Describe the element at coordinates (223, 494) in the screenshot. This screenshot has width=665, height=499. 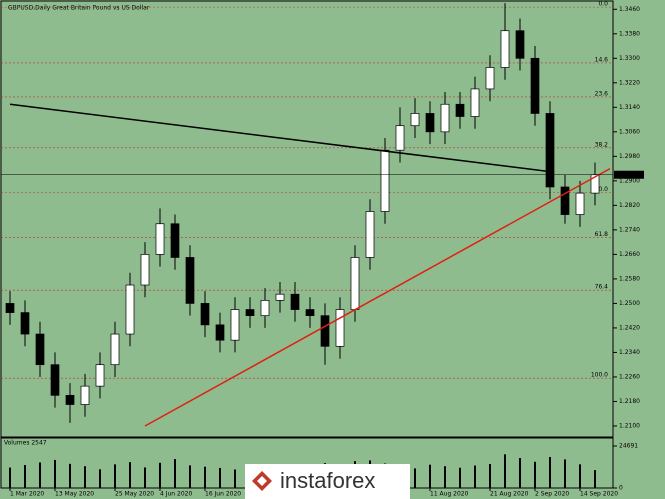
I see `x-tick-label: 16 Jun 2020` at that location.